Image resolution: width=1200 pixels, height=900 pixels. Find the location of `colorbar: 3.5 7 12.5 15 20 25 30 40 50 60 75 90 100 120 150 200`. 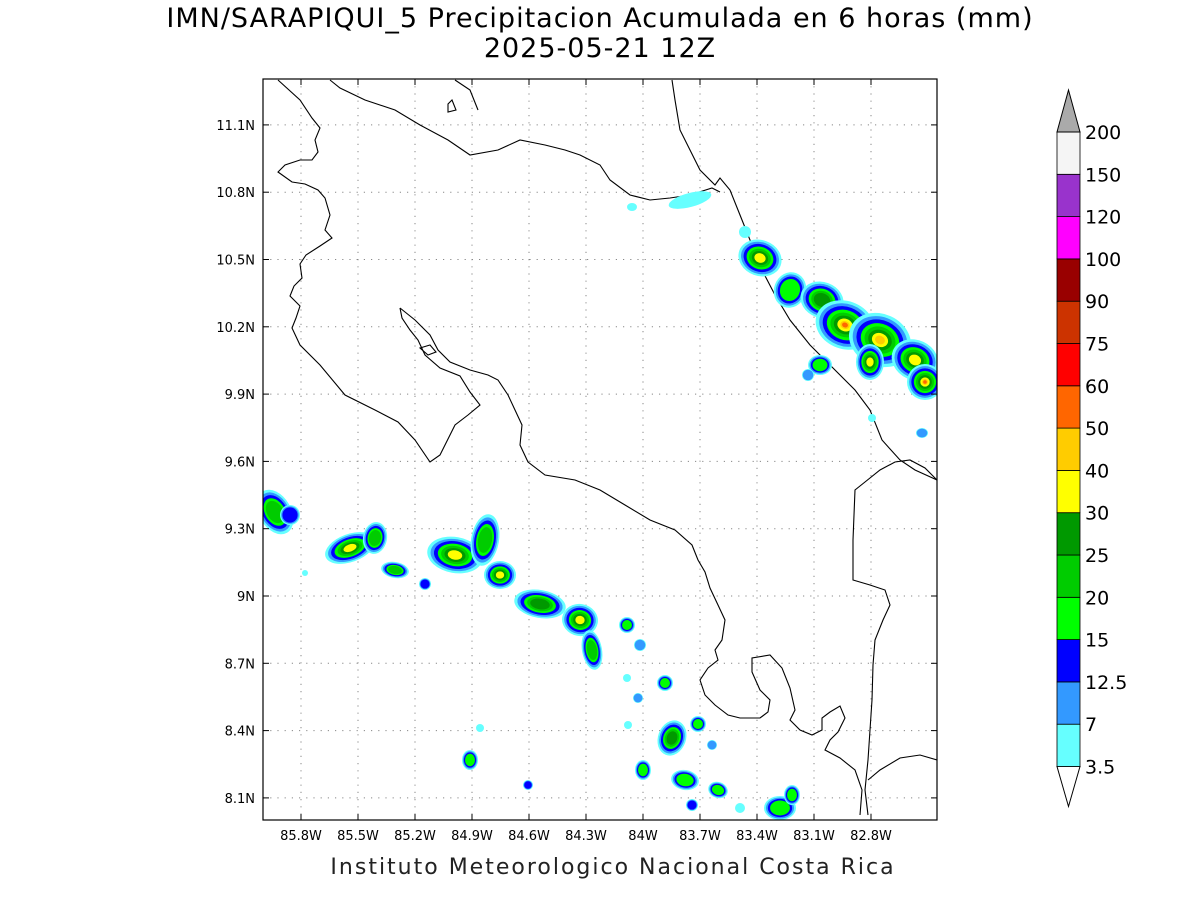

colorbar: 3.5 7 12.5 15 20 25 30 40 50 60 75 90 100 120 150 200 is located at coordinates (1091, 448).